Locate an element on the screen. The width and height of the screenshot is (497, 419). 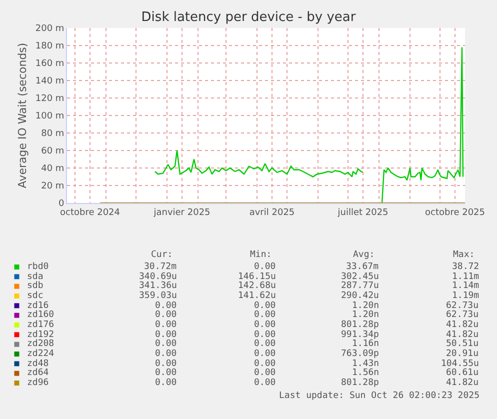
text: Avg: is located at coordinates (364, 255).